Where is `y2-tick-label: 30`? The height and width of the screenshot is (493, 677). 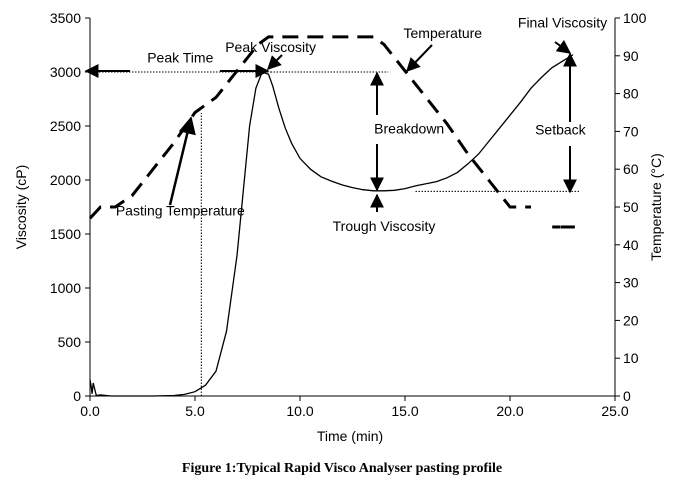 y2-tick-label: 30 is located at coordinates (631, 283).